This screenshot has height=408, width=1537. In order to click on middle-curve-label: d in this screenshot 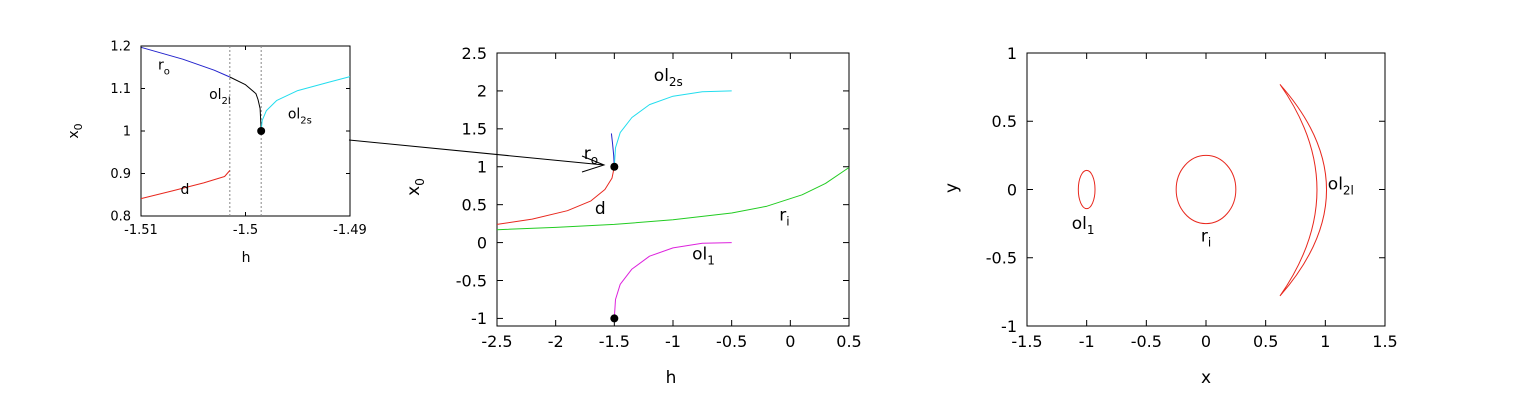, I will do `click(600, 209)`.